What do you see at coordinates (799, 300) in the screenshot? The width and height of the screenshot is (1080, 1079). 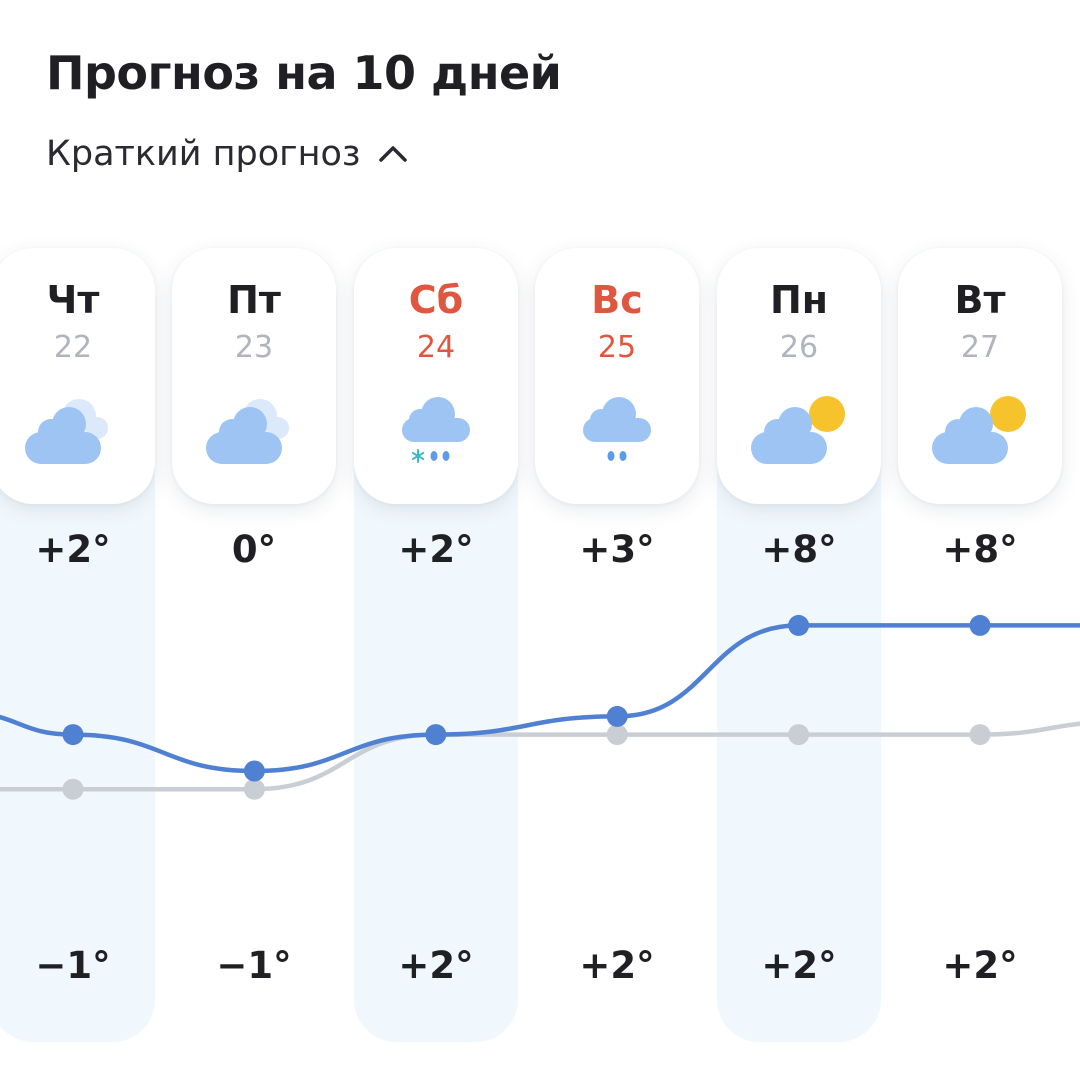 I see `day-of-week: Пн` at bounding box center [799, 300].